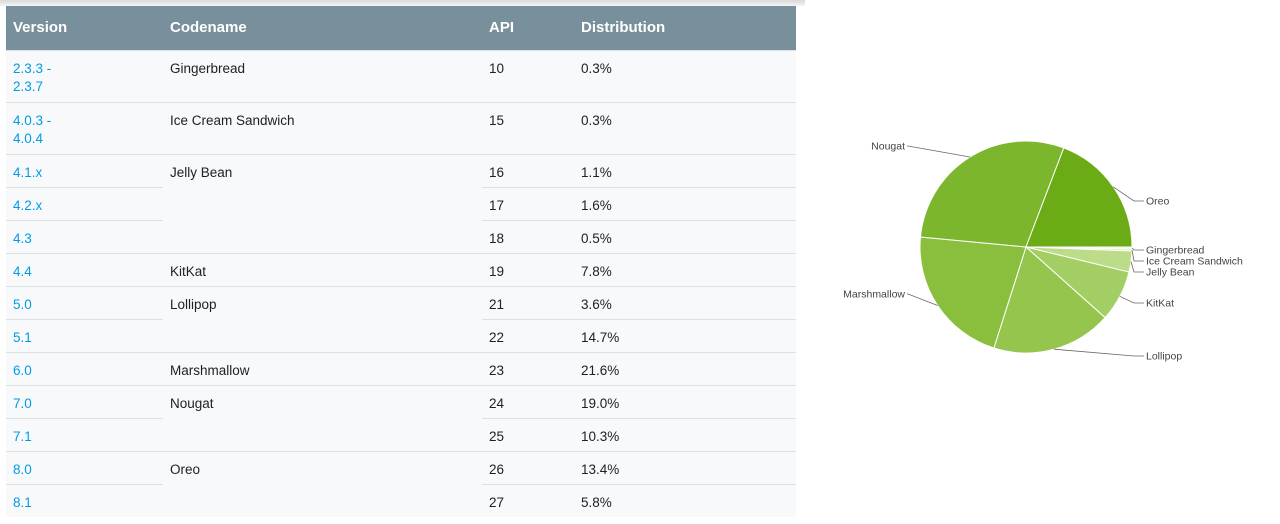 The height and width of the screenshot is (524, 1280). What do you see at coordinates (973, 292) in the screenshot?
I see `pie-slice-marshmallow` at bounding box center [973, 292].